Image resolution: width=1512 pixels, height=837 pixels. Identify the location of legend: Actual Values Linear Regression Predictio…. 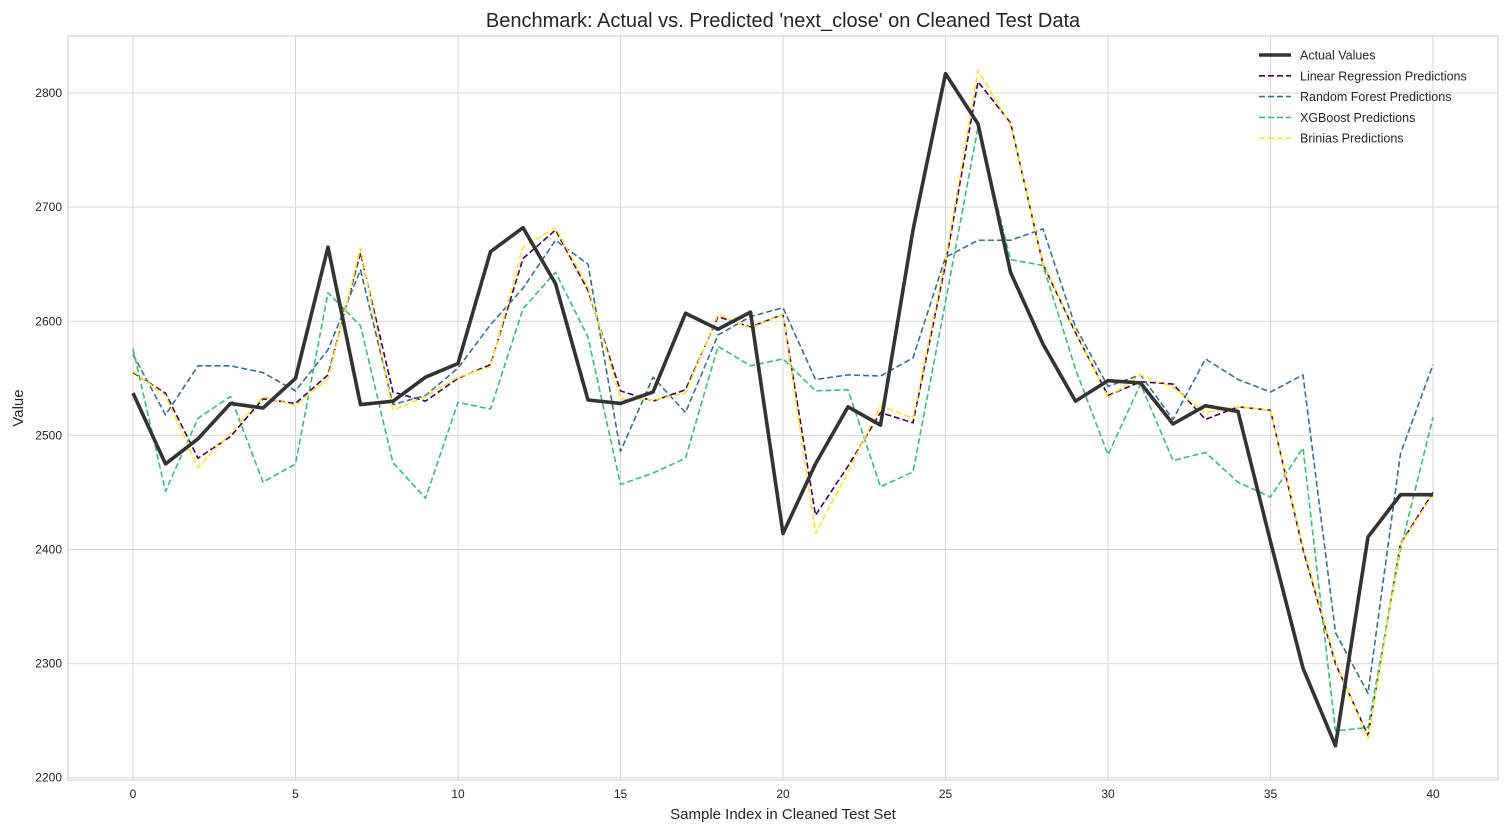
(1363, 97).